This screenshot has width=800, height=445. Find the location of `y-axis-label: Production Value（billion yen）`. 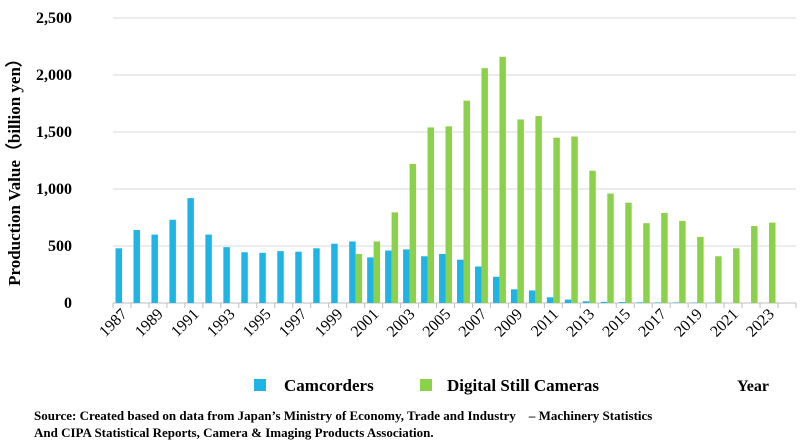

y-axis-label: Production Value（billion yen） is located at coordinates (14, 168).